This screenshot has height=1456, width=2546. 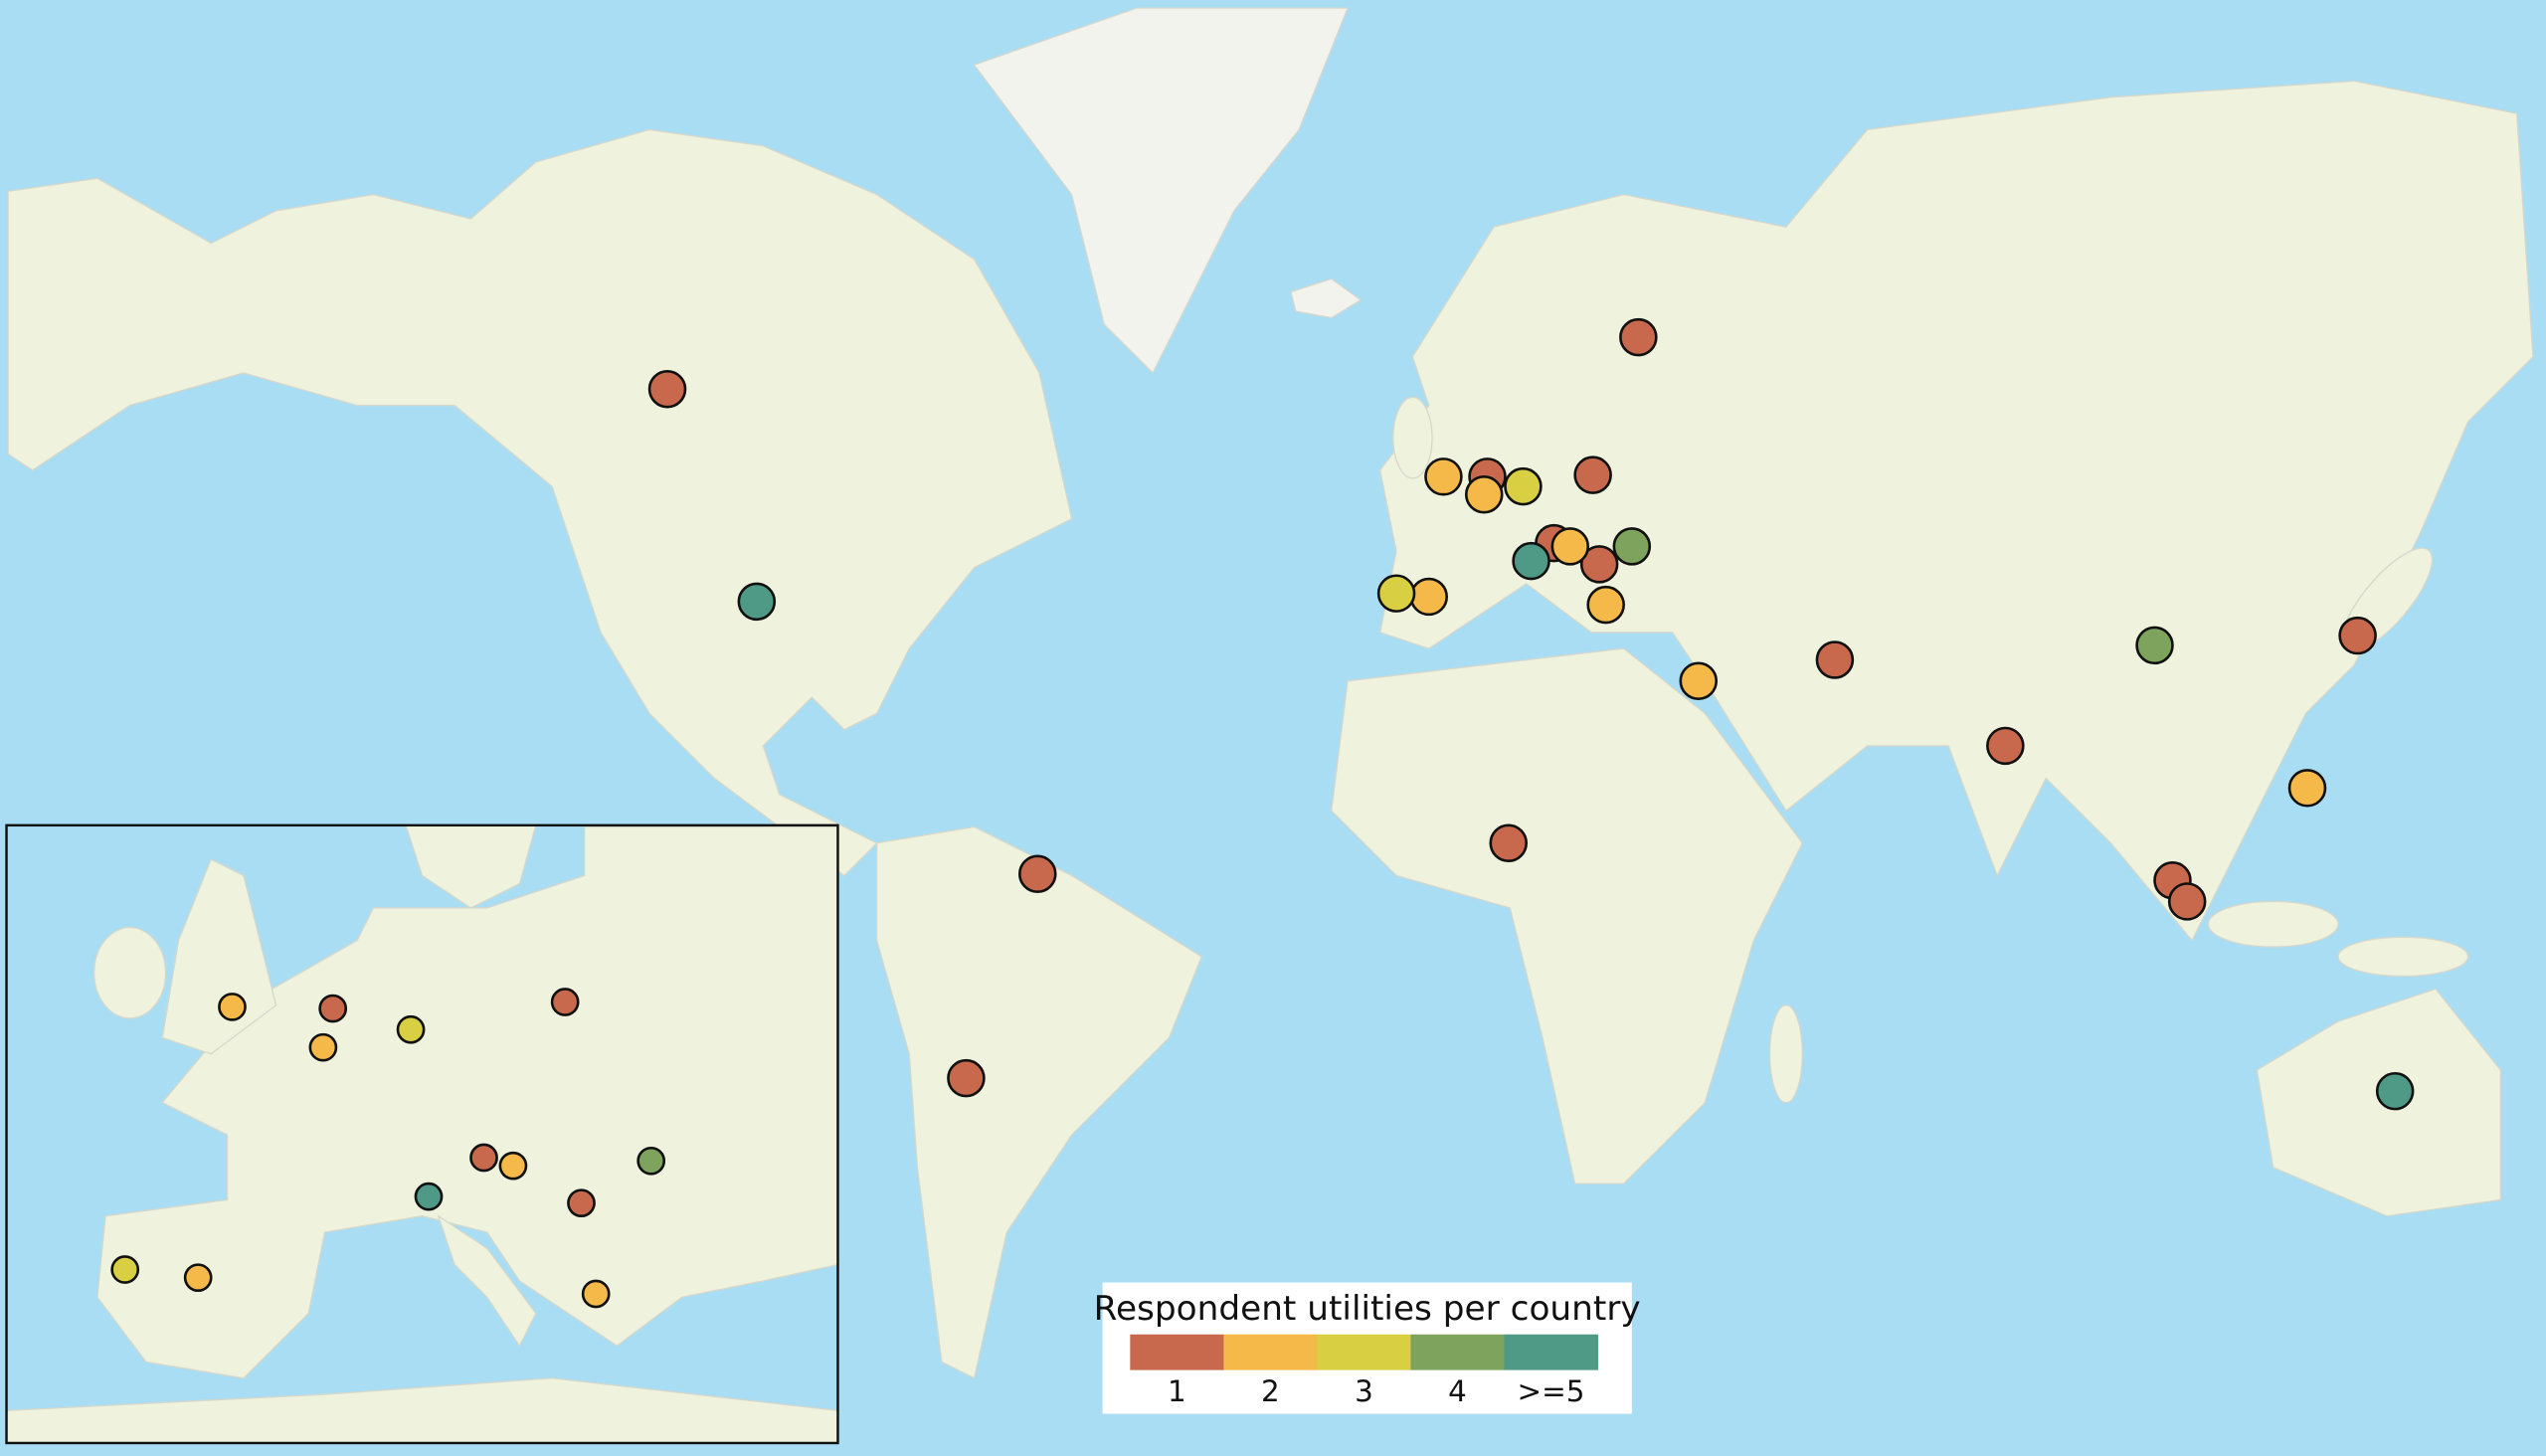 I want to click on legend-label: 3, so click(x=1364, y=1391).